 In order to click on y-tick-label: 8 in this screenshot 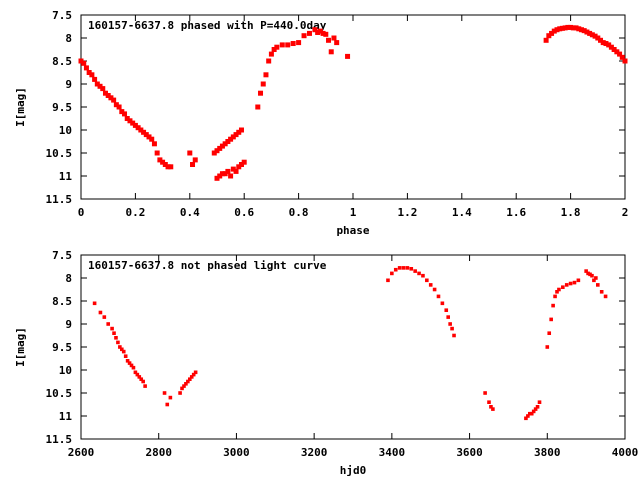, I will do `click(68, 278)`.